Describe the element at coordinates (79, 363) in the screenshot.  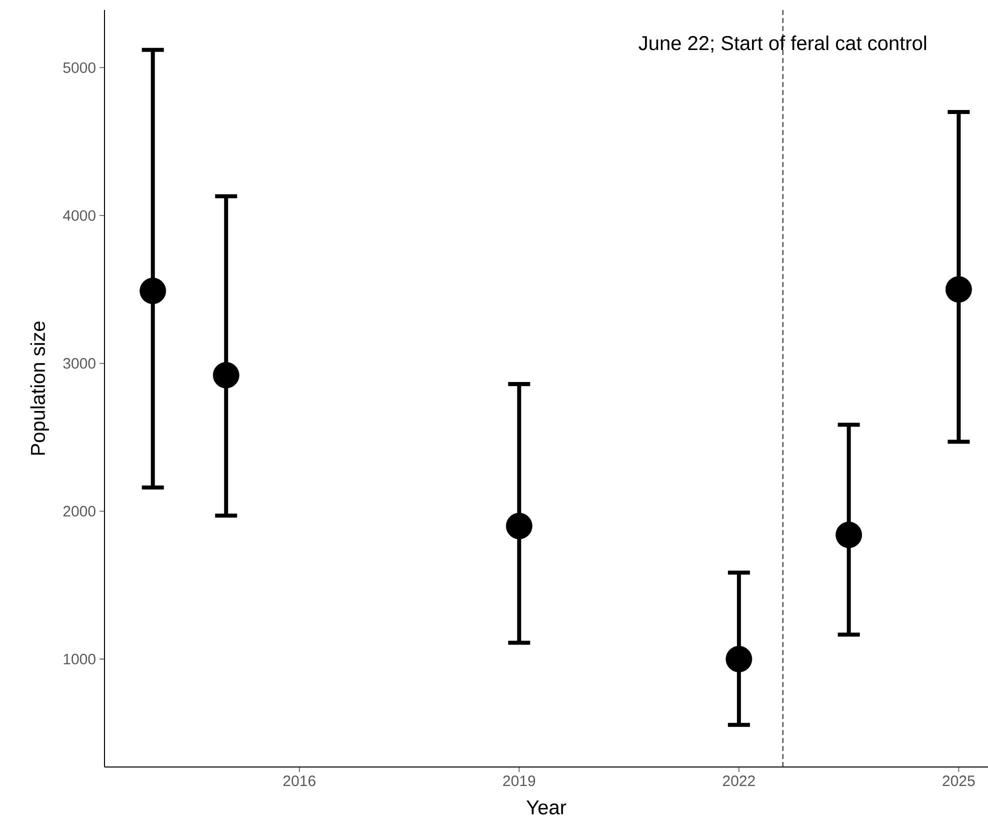
I see `y-tick-label: 3000` at that location.